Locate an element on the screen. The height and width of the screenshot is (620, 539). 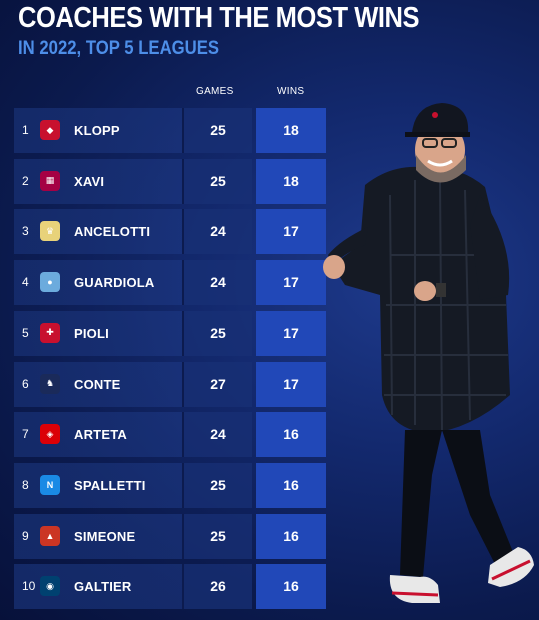
man-city-crest-icon: ● is located at coordinates (50, 282).